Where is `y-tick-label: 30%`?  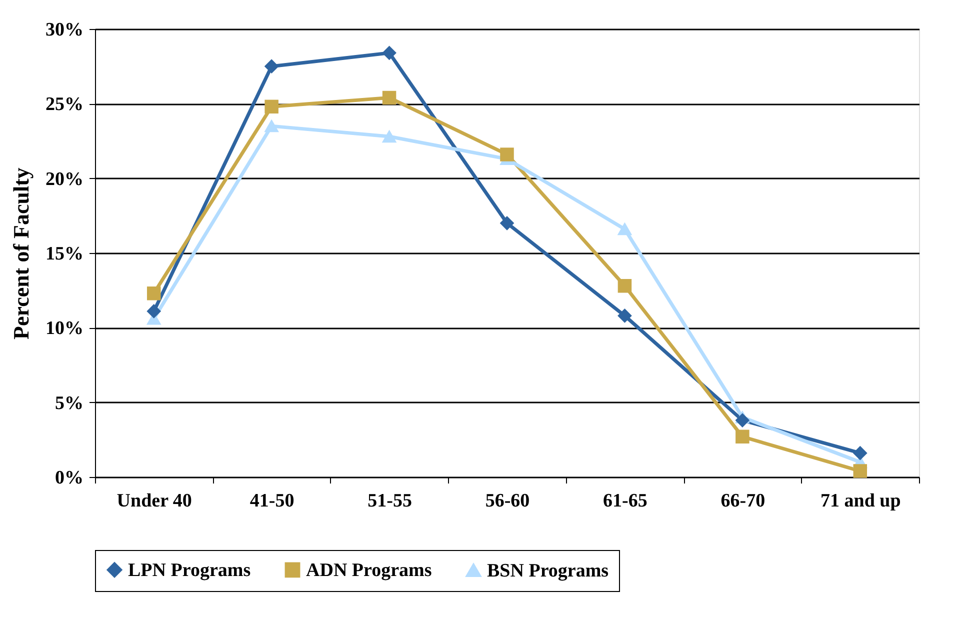
y-tick-label: 30% is located at coordinates (65, 30).